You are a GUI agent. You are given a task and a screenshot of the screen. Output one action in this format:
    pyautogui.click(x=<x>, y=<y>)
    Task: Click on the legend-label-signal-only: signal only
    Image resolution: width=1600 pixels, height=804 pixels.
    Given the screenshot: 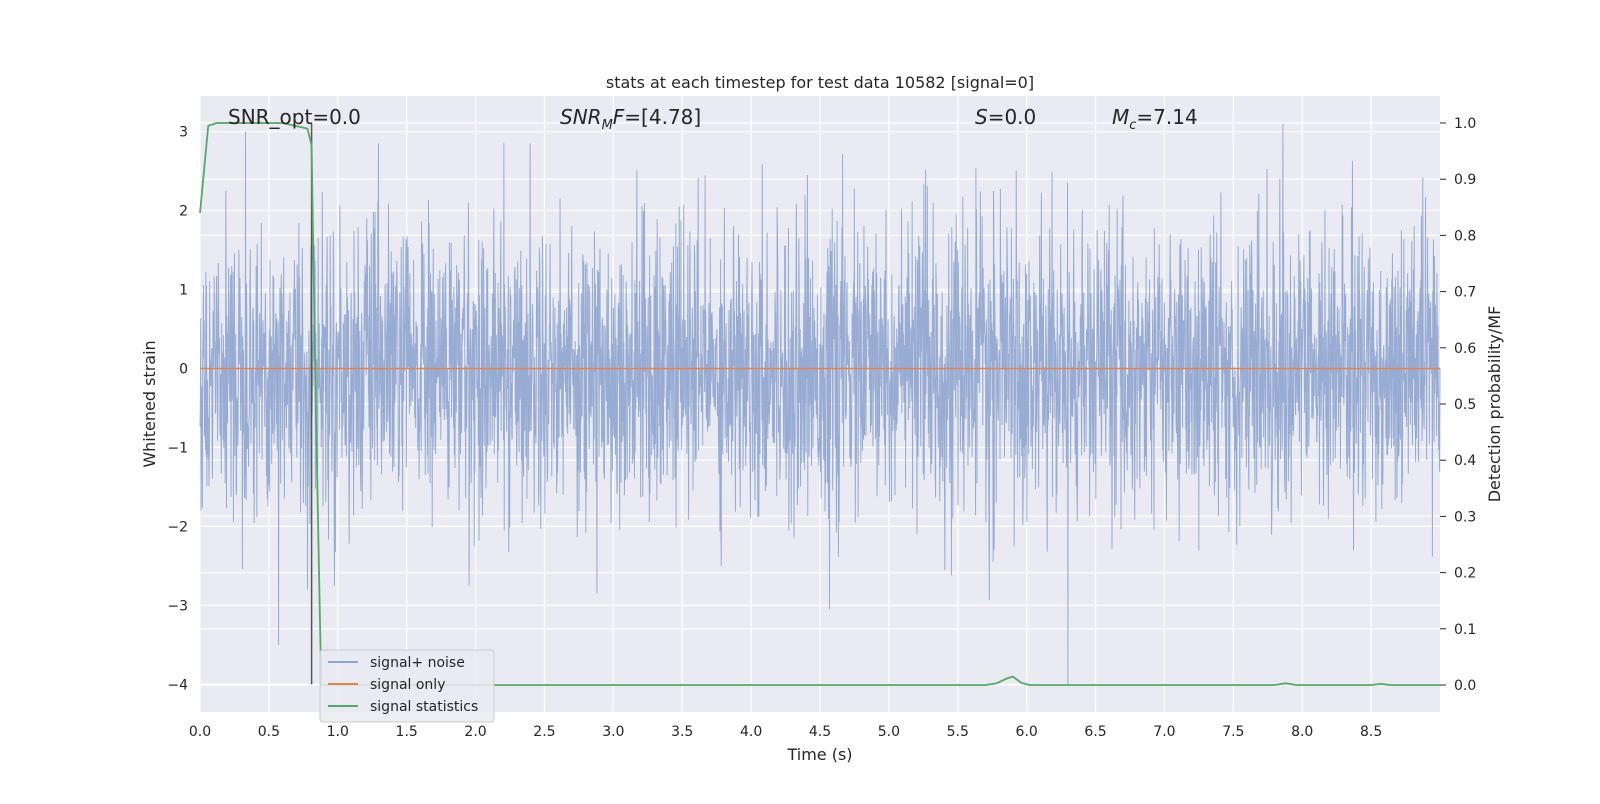 What is the action you would take?
    pyautogui.click(x=407, y=685)
    